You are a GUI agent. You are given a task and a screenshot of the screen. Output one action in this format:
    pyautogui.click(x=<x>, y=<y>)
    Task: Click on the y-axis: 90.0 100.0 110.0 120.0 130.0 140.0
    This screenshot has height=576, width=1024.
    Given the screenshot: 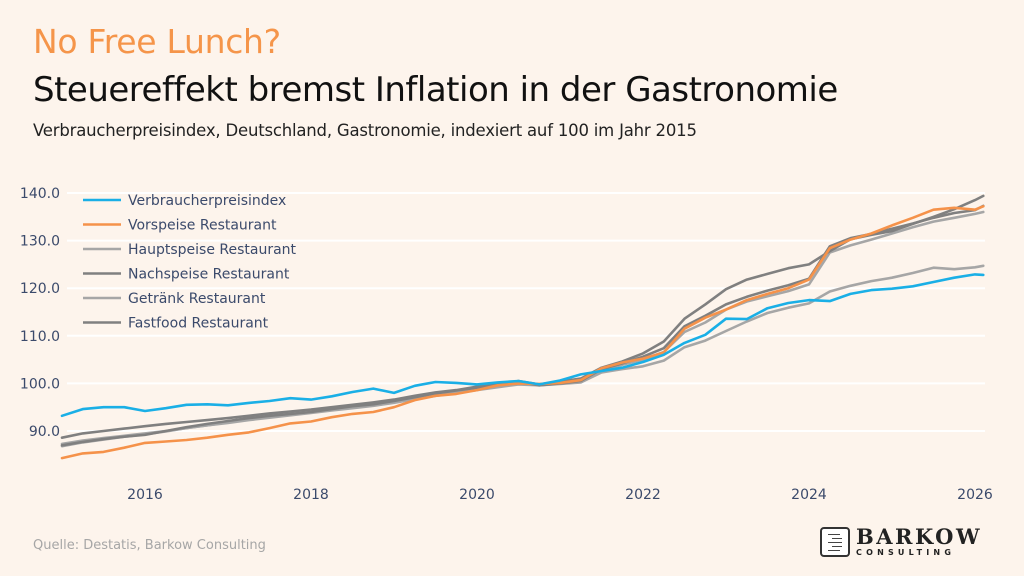 What is the action you would take?
    pyautogui.click(x=40, y=313)
    